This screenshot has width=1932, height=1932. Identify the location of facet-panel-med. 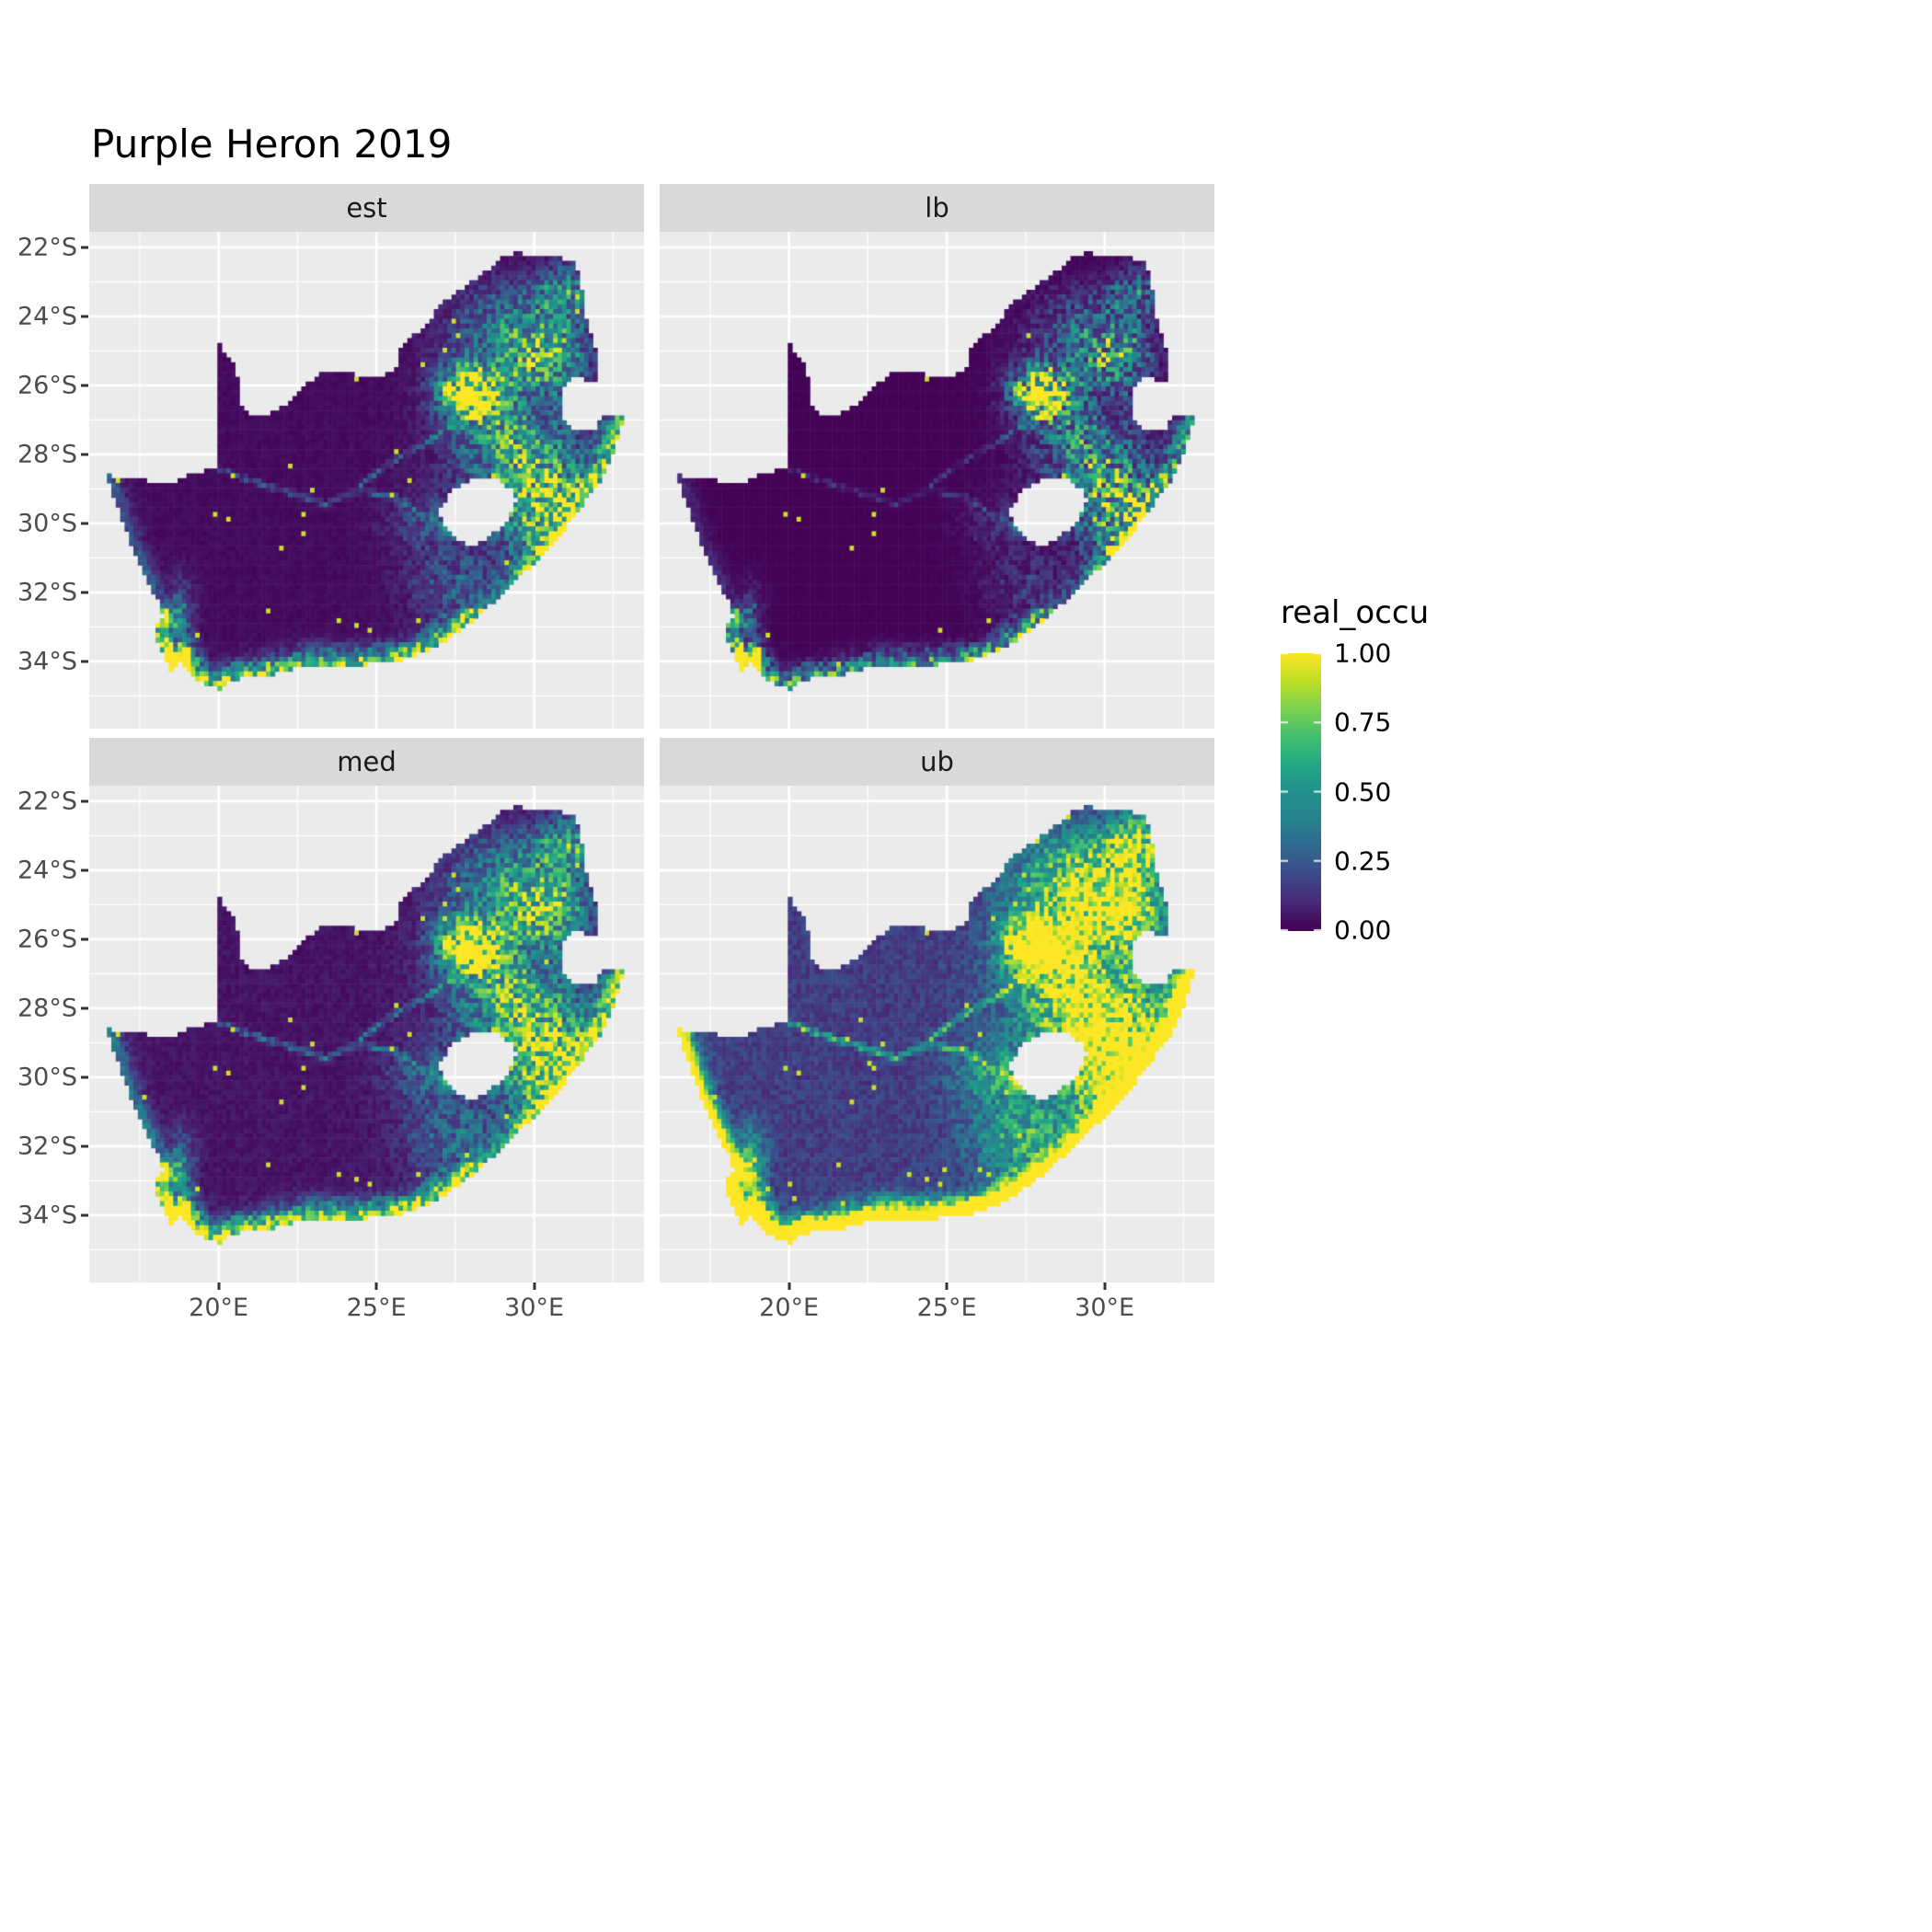
(366, 1034).